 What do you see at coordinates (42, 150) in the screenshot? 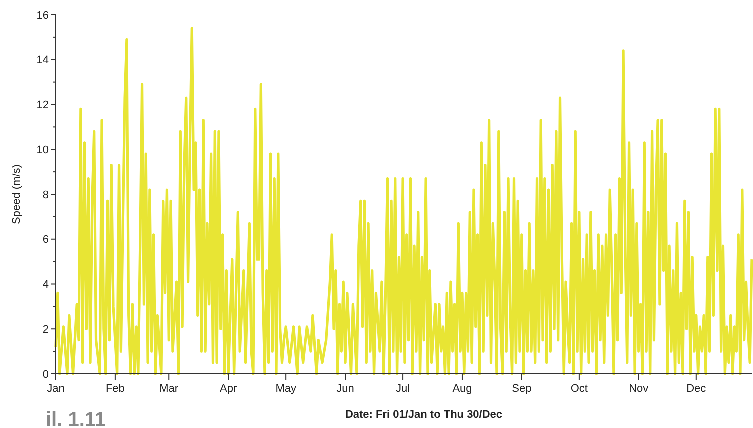
I see `y-tick-label: 10` at bounding box center [42, 150].